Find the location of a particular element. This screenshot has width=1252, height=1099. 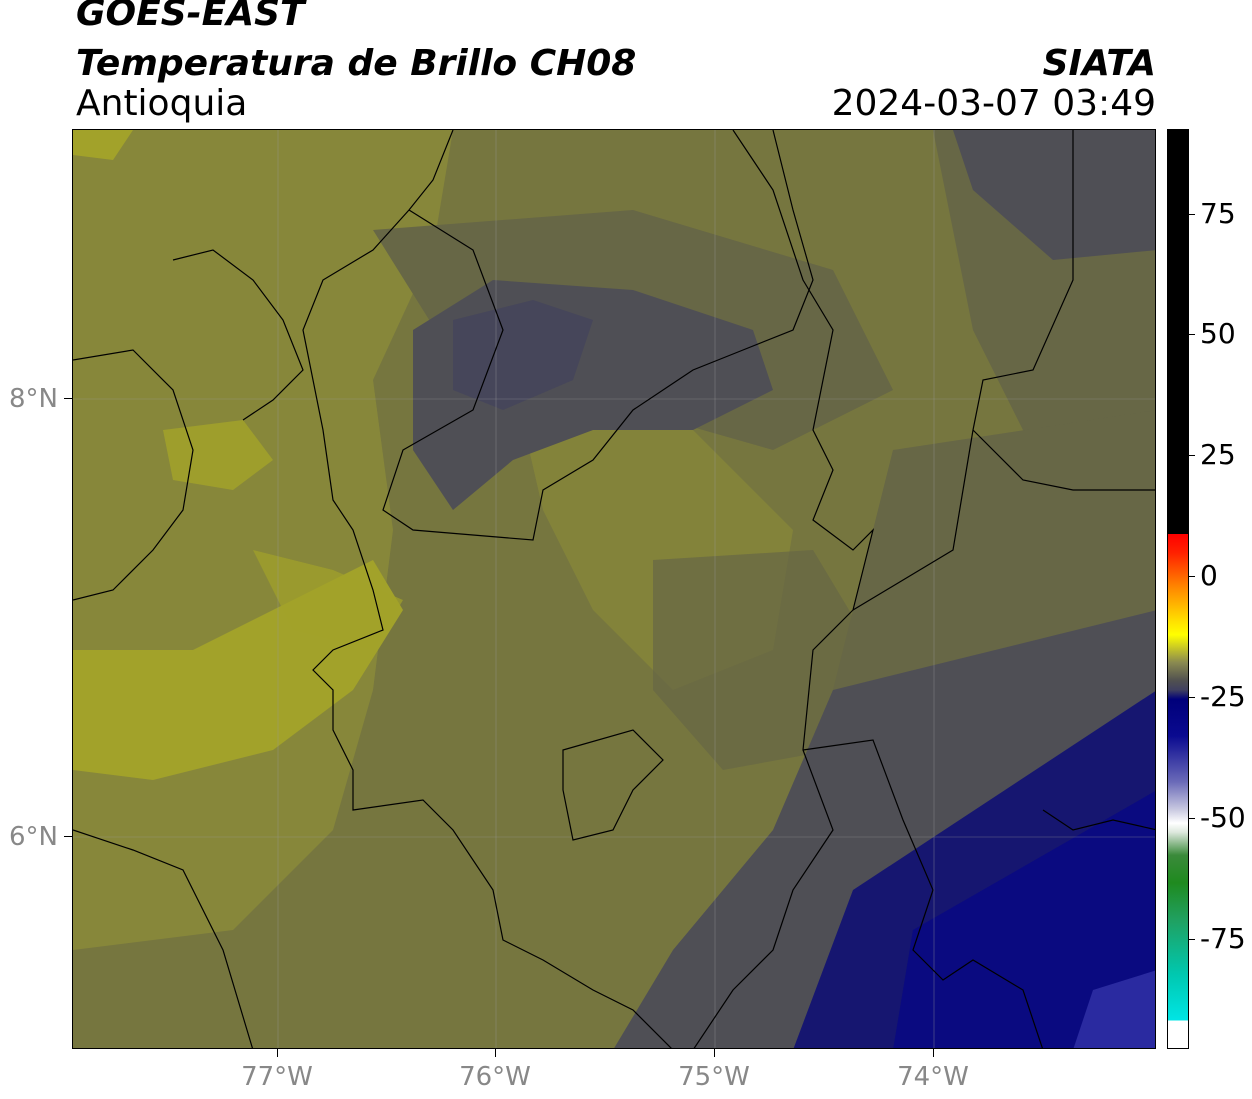

lon-label-75w: 75°W is located at coordinates (714, 1077).